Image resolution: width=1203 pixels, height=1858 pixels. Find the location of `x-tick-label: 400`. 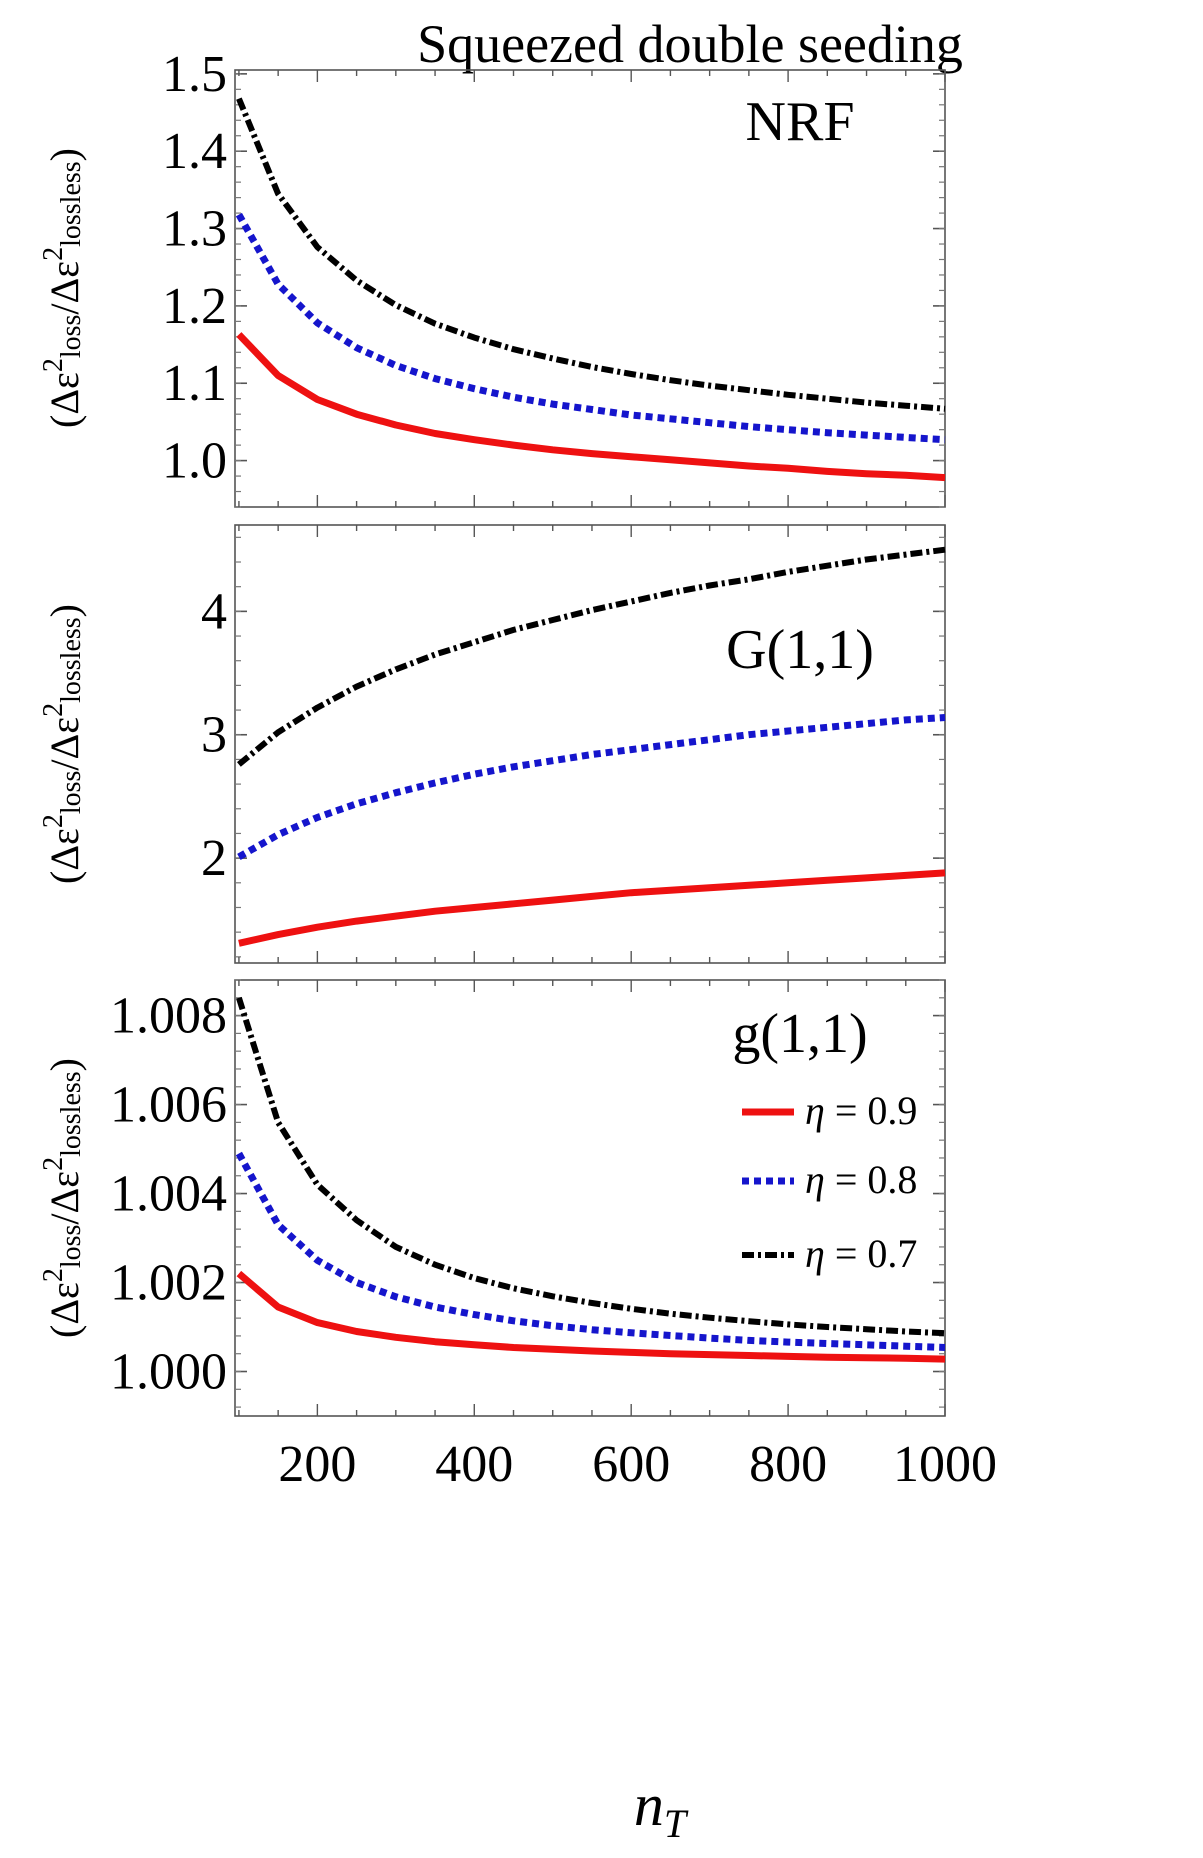

x-tick-label: 400 is located at coordinates (474, 1464).